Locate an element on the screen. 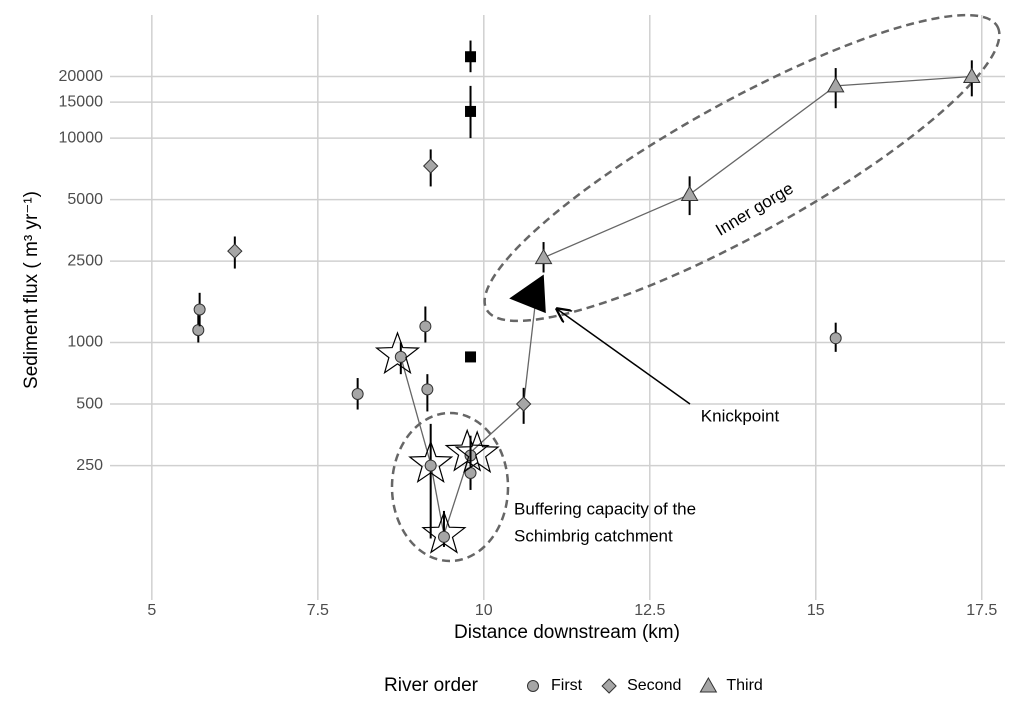 The image size is (1015, 702). x-tick-label: 7.5 is located at coordinates (318, 610).